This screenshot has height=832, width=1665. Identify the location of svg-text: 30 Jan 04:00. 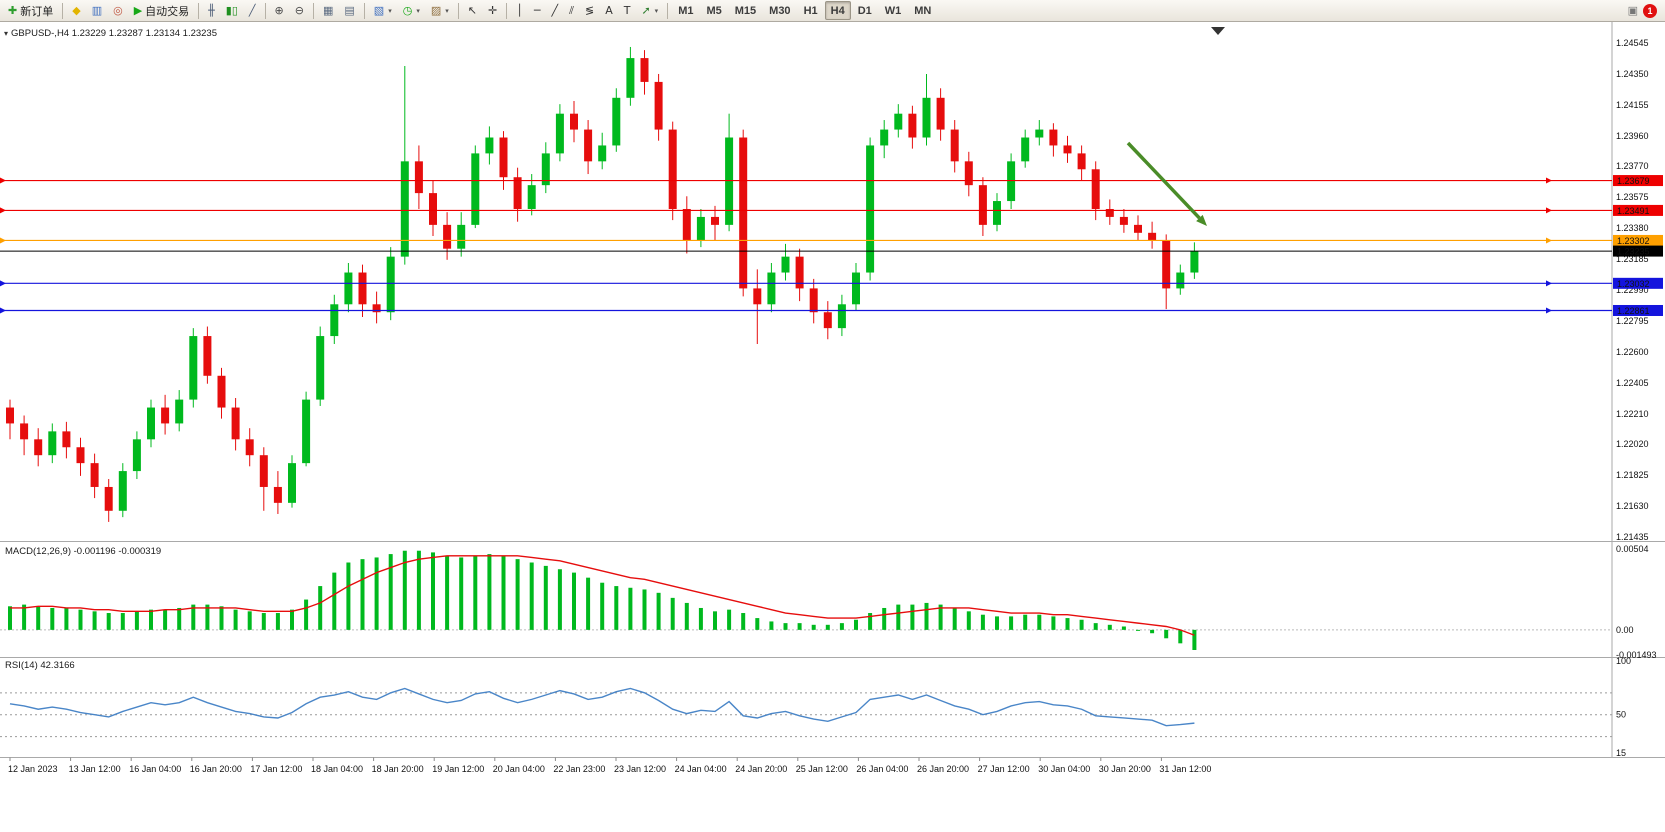
(1064, 769).